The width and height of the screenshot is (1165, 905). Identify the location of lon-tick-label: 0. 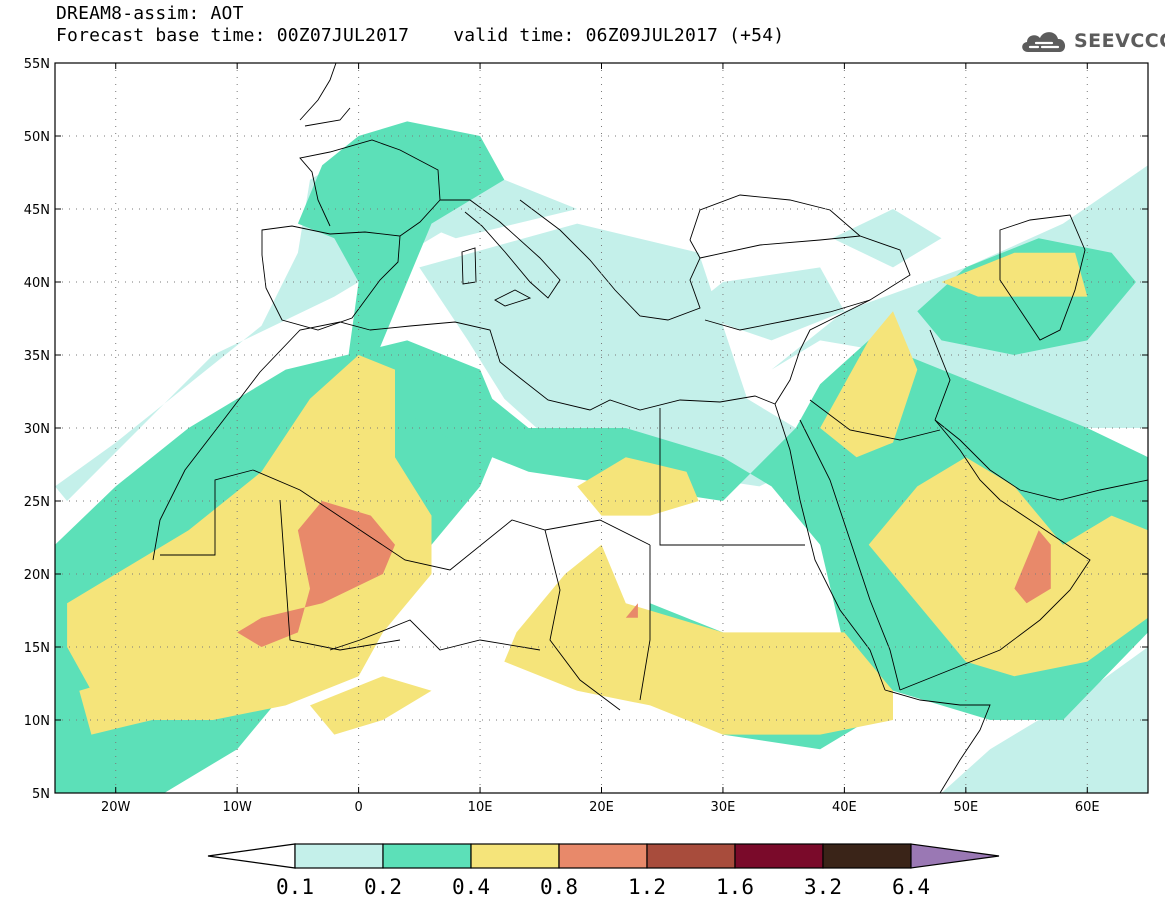
(358, 807).